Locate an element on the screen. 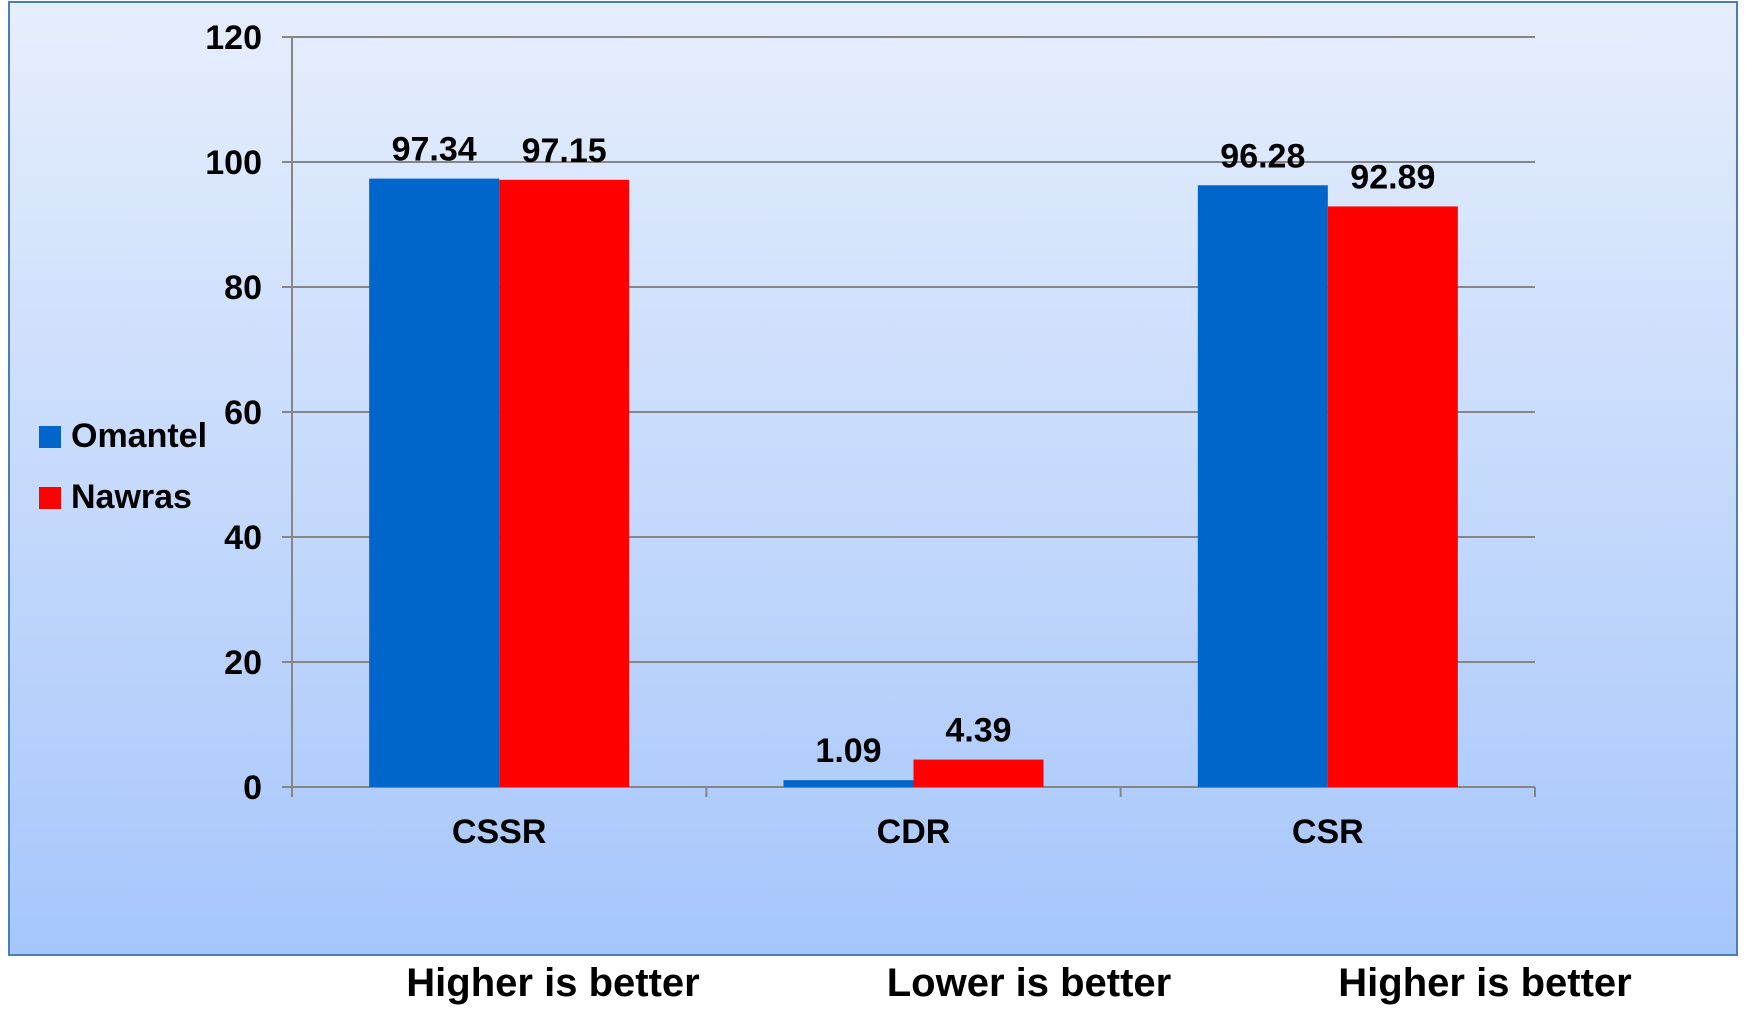 The width and height of the screenshot is (1746, 1017). x-category-label: CSSR is located at coordinates (499, 832).